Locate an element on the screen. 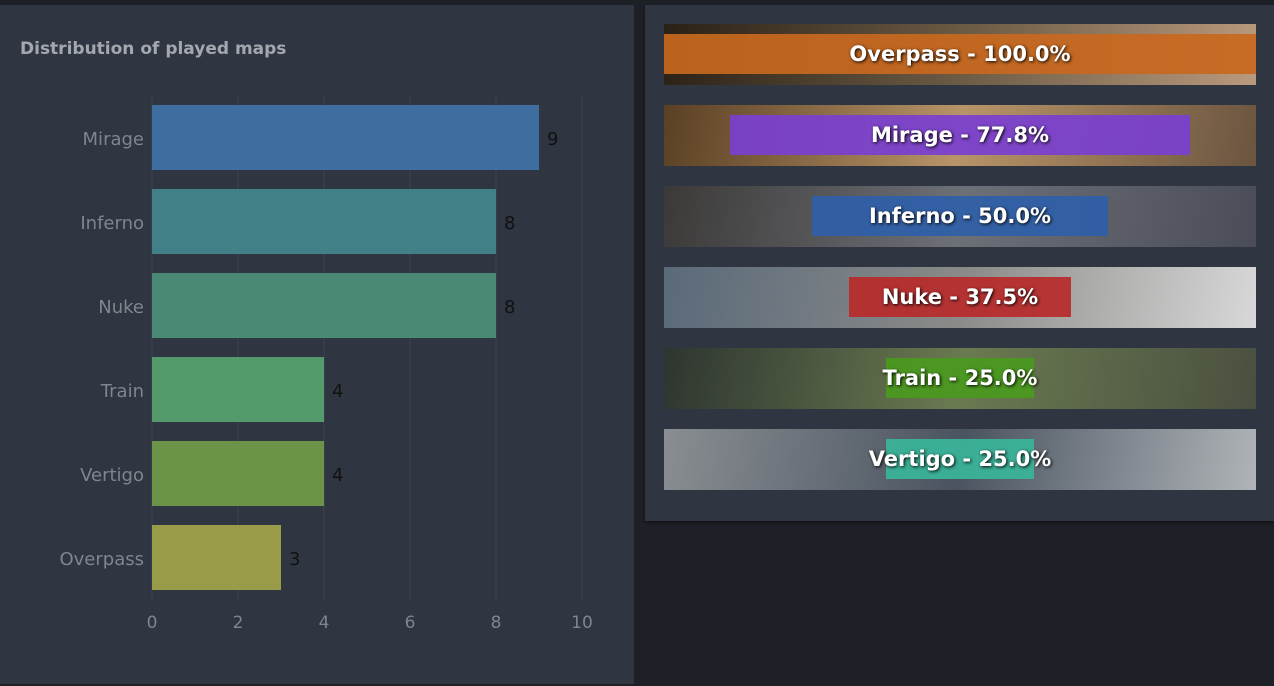  winrate-label: Overpass - 100.0% is located at coordinates (960, 54).